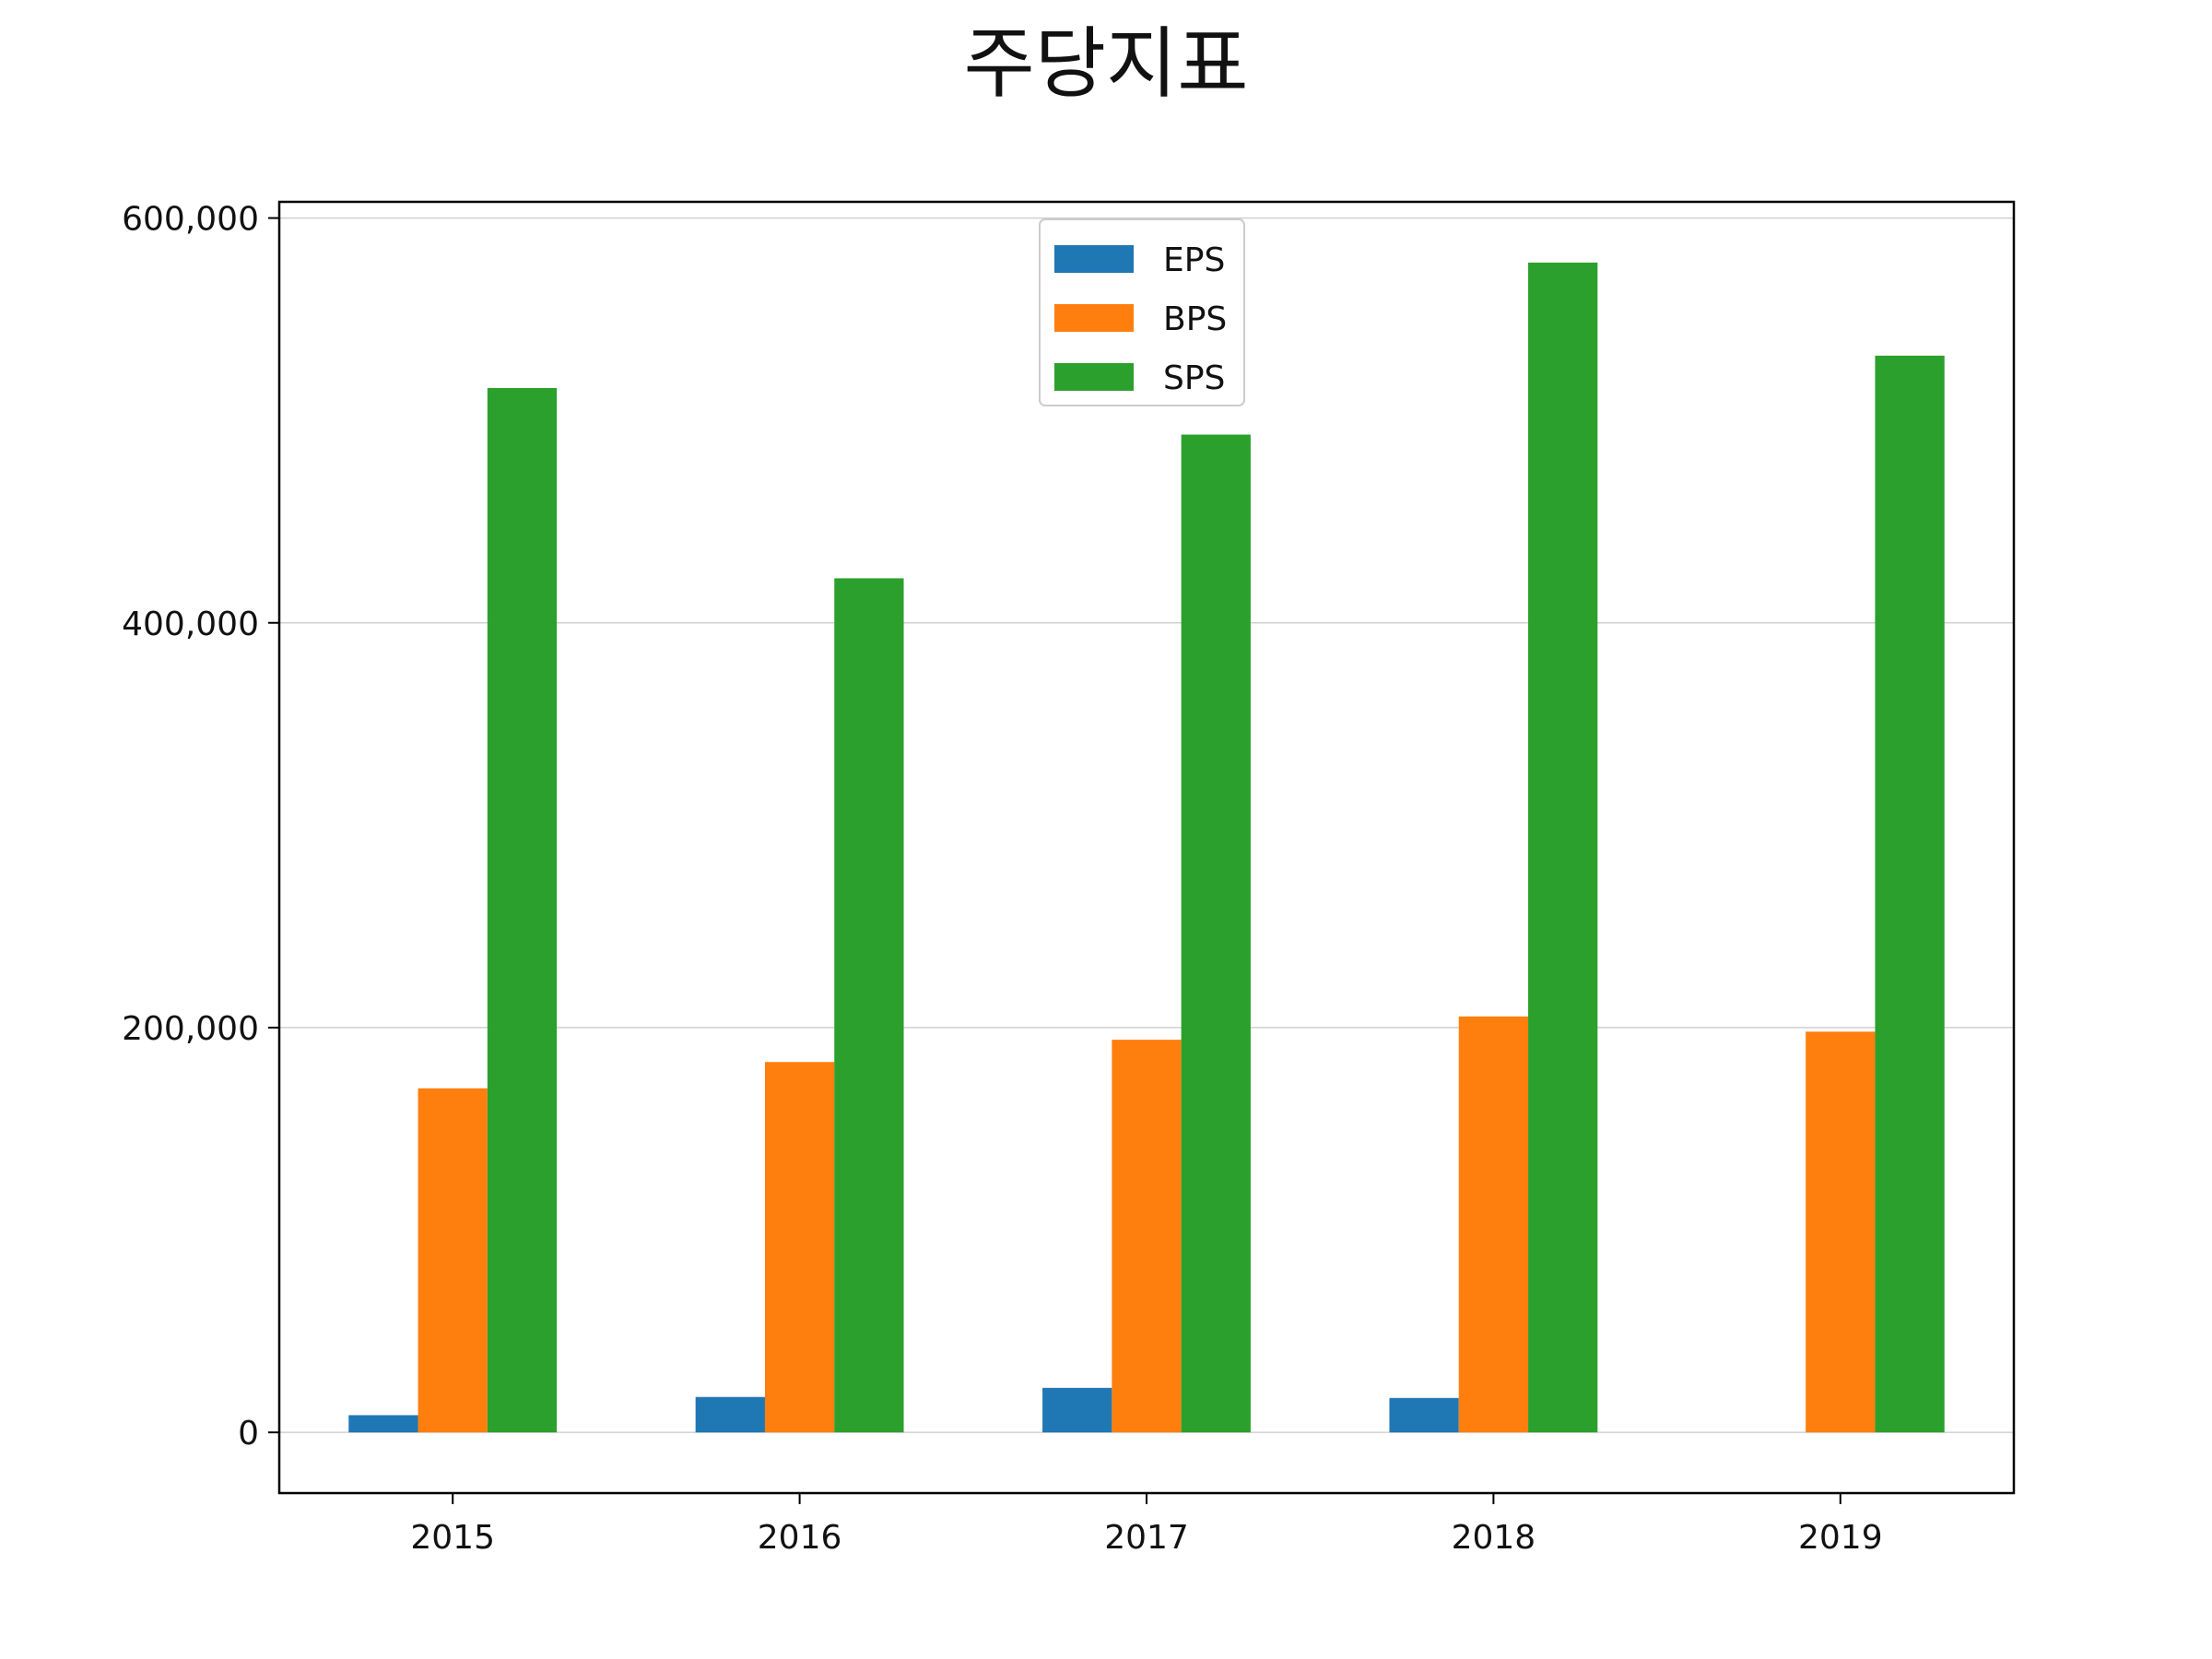  I want to click on bar-bps-2019, so click(1841, 1232).